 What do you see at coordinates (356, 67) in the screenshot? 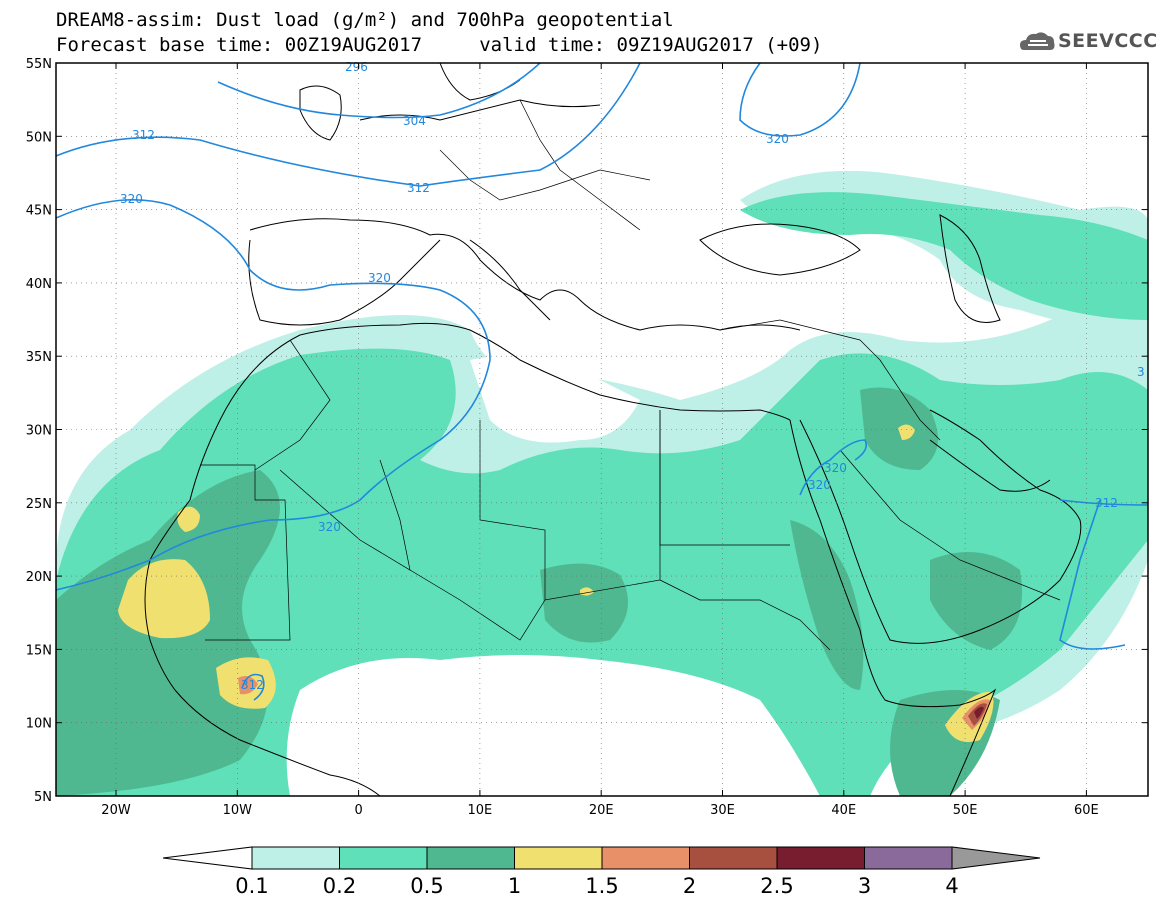
I see `contour-label: 296` at bounding box center [356, 67].